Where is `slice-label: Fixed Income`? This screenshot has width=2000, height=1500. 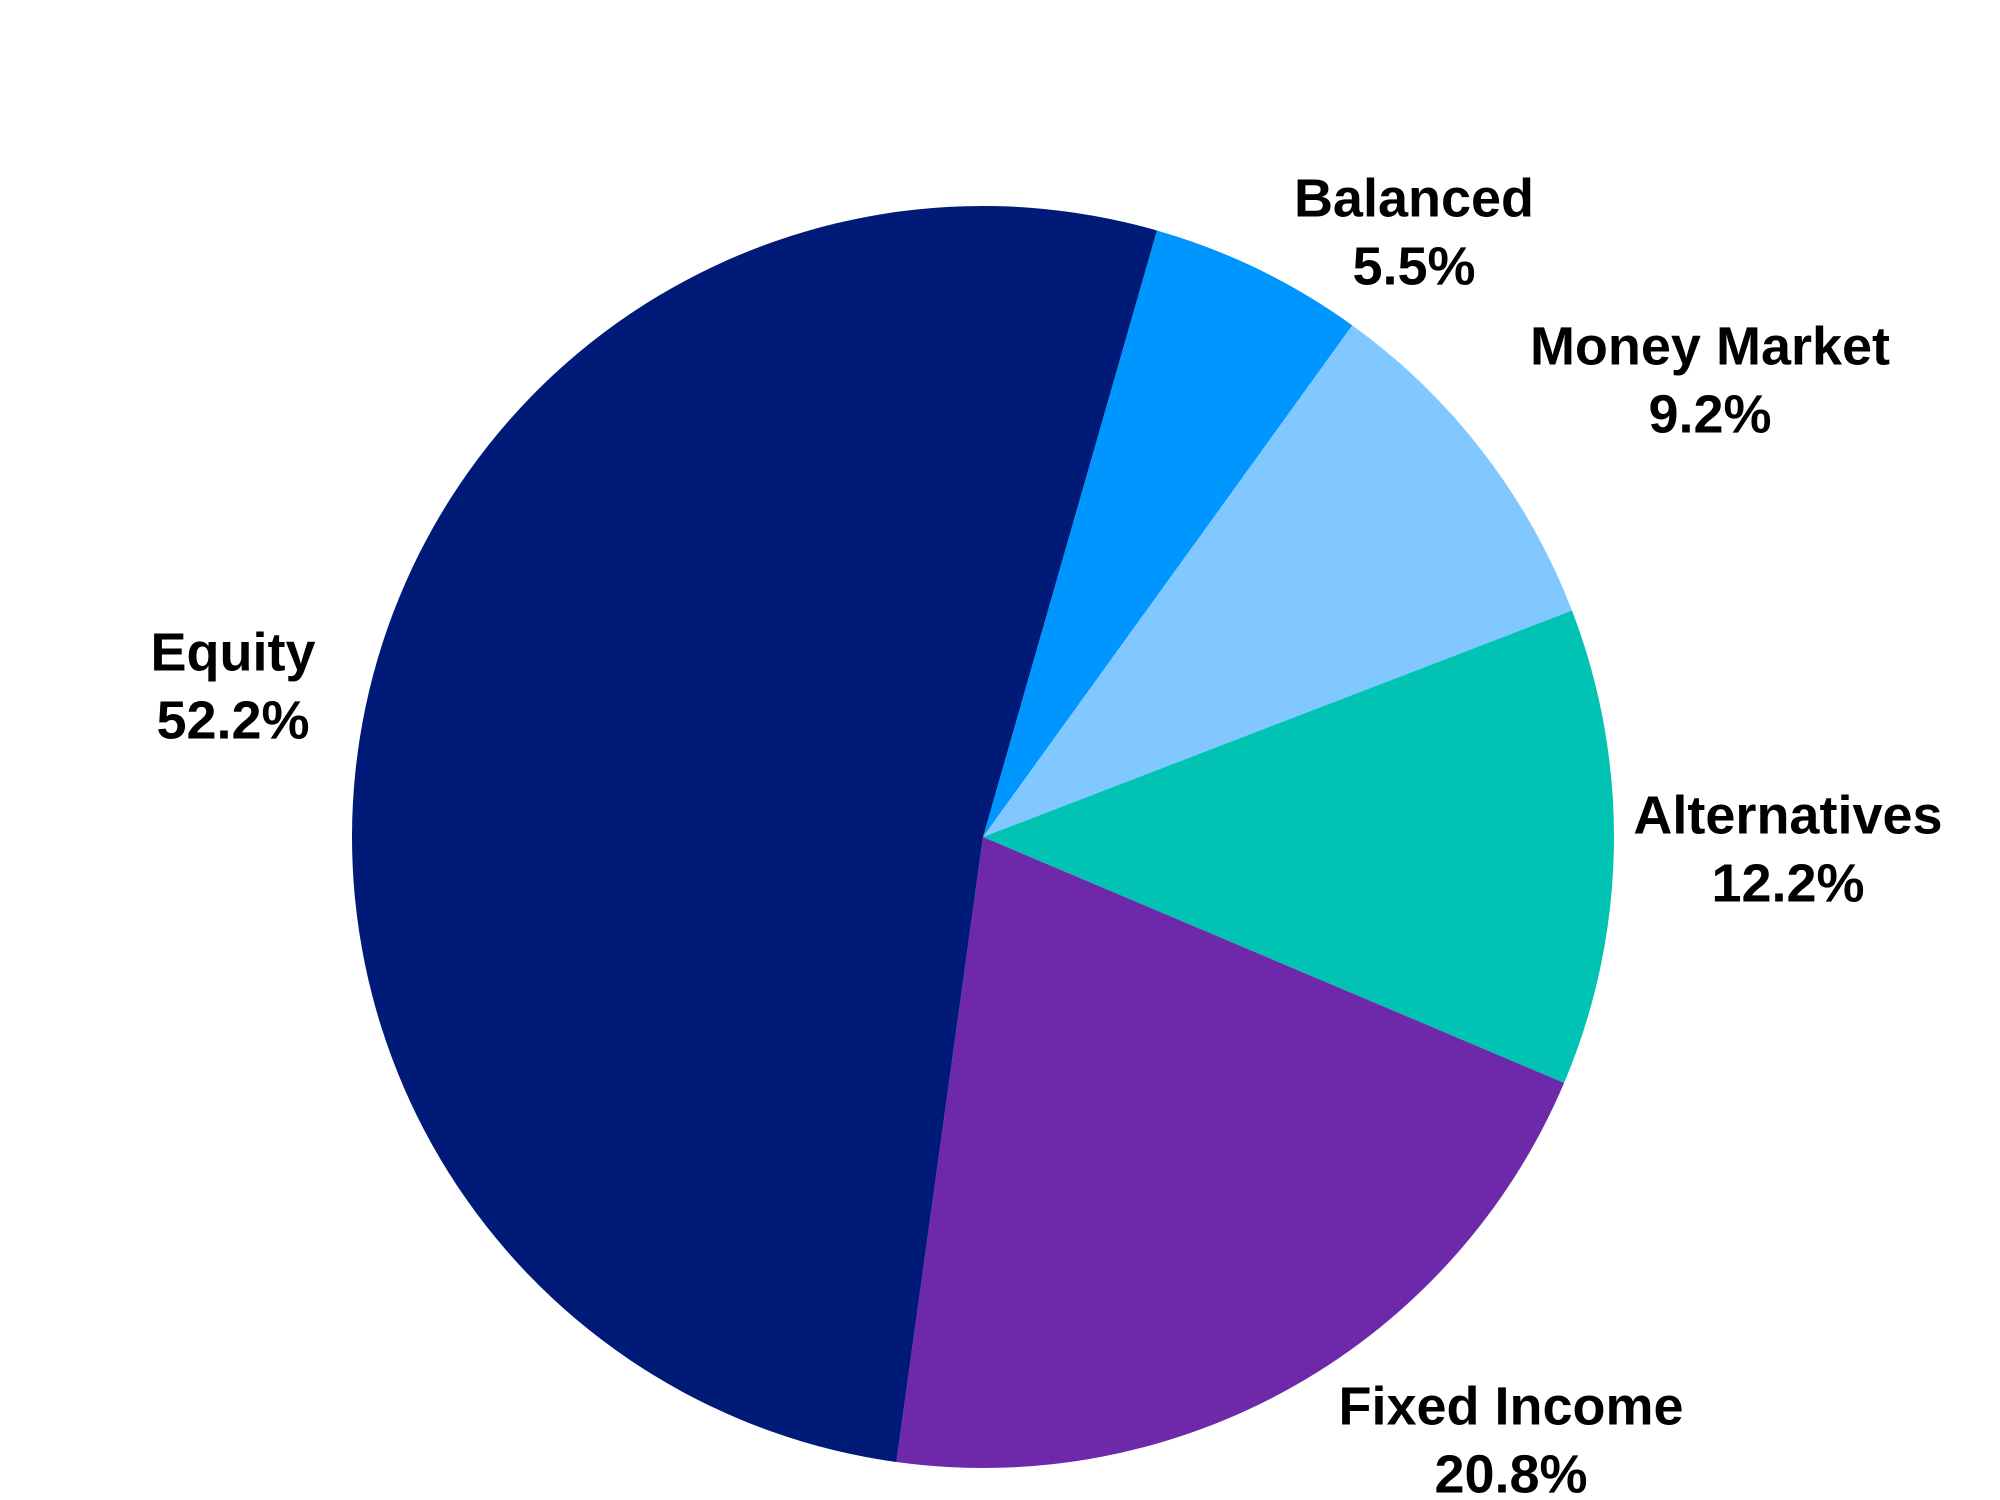
slice-label: Fixed Income is located at coordinates (1510, 1406).